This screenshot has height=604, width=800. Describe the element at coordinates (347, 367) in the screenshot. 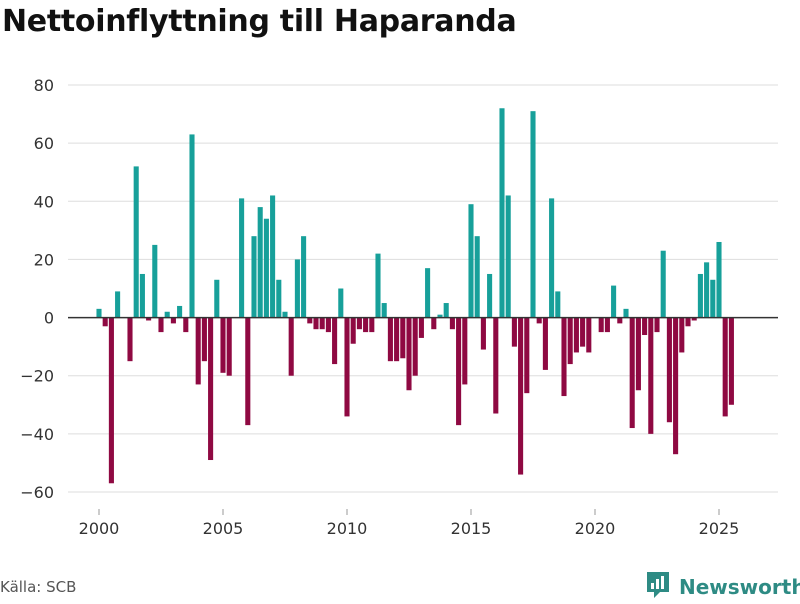

I see `bar-2010-Q1` at that location.